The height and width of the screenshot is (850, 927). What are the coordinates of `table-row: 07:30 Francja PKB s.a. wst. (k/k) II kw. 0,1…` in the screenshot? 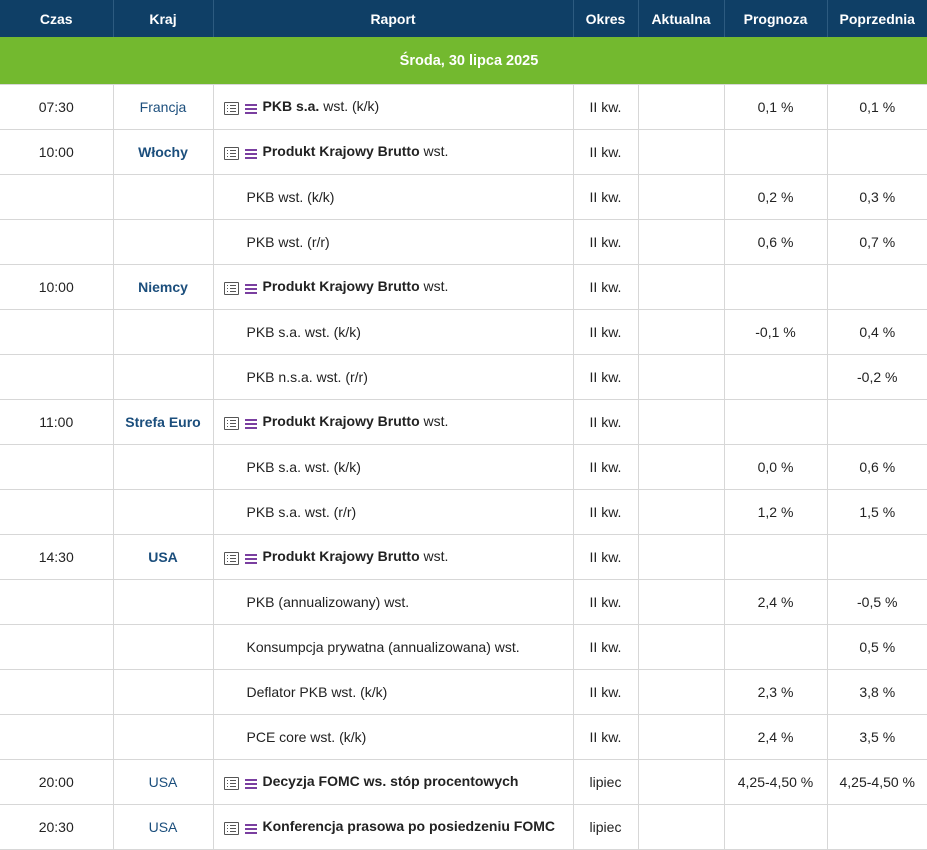 It's located at (463, 107).